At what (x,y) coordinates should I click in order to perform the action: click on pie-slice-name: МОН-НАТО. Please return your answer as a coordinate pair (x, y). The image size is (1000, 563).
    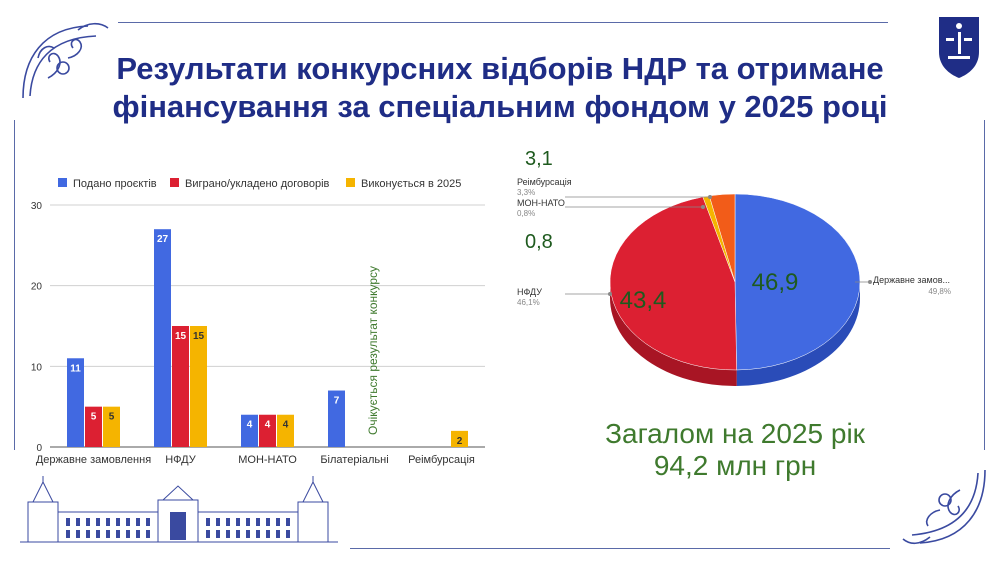
    Looking at the image, I should click on (541, 203).